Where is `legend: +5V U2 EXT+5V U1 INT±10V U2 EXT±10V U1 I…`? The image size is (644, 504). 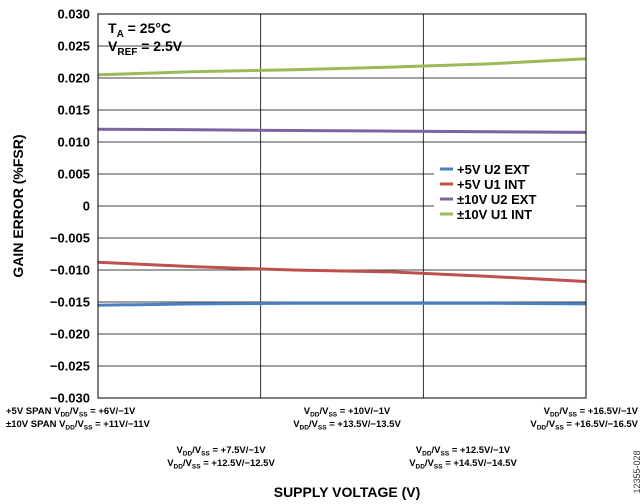 legend: +5V U2 EXT+5V U1 INT±10V U2 EXT±10V U1 I… is located at coordinates (505, 193).